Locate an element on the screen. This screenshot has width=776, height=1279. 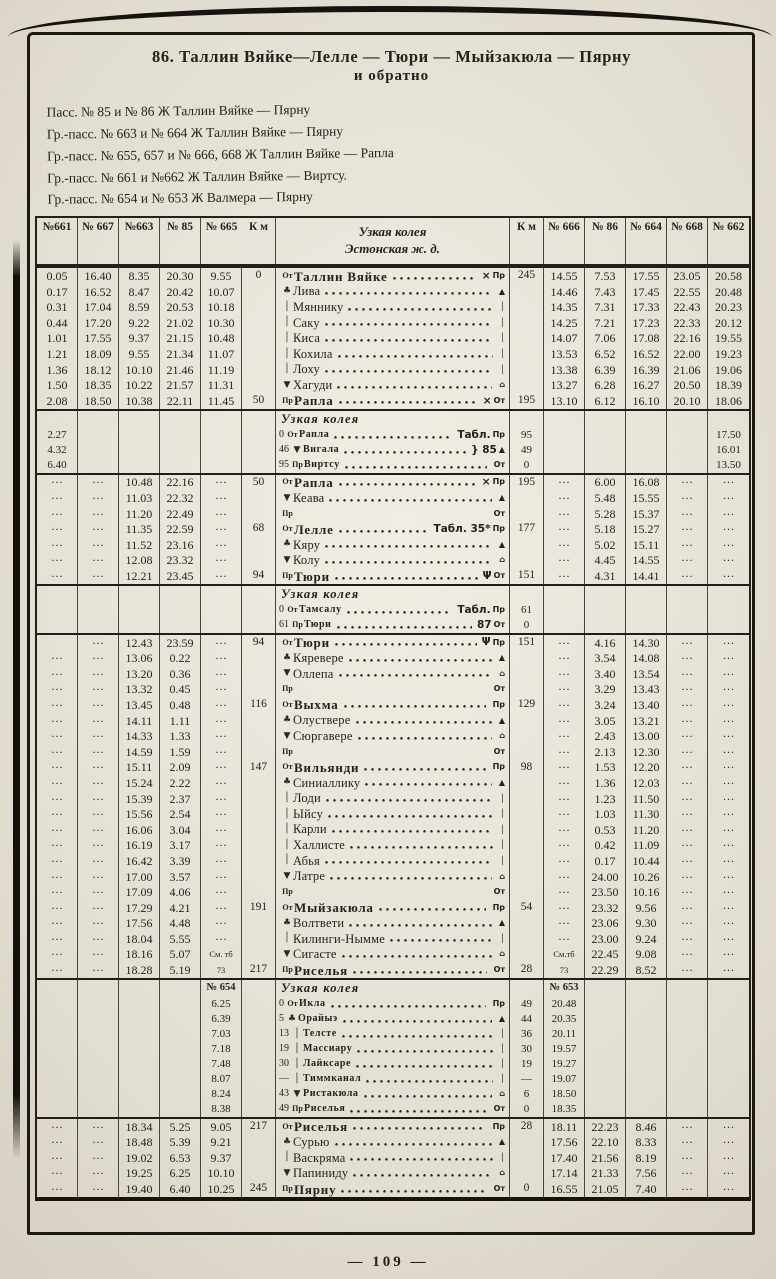
train-number-header: № 86 is located at coordinates (605, 241).